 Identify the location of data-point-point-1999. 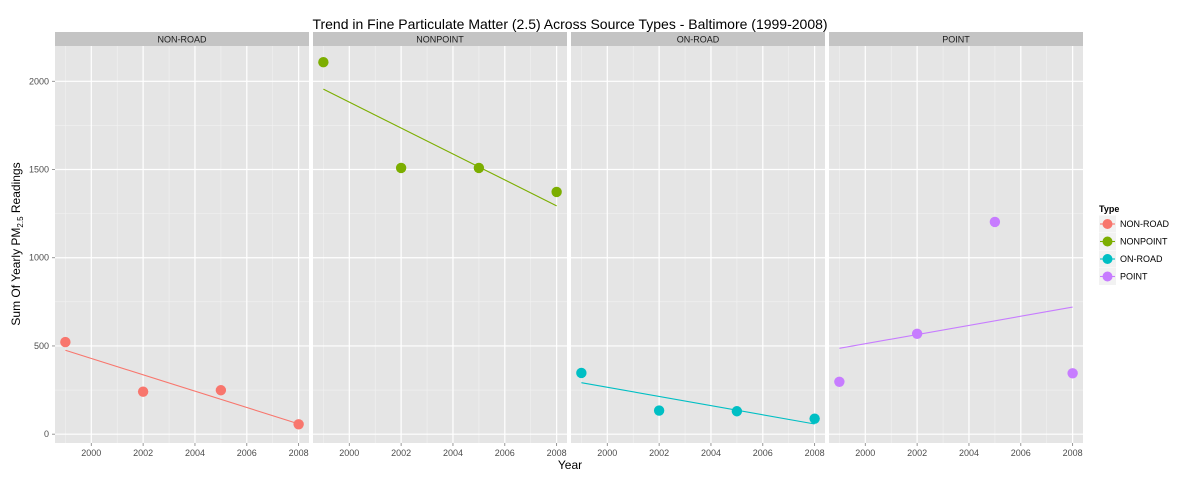
(839, 381).